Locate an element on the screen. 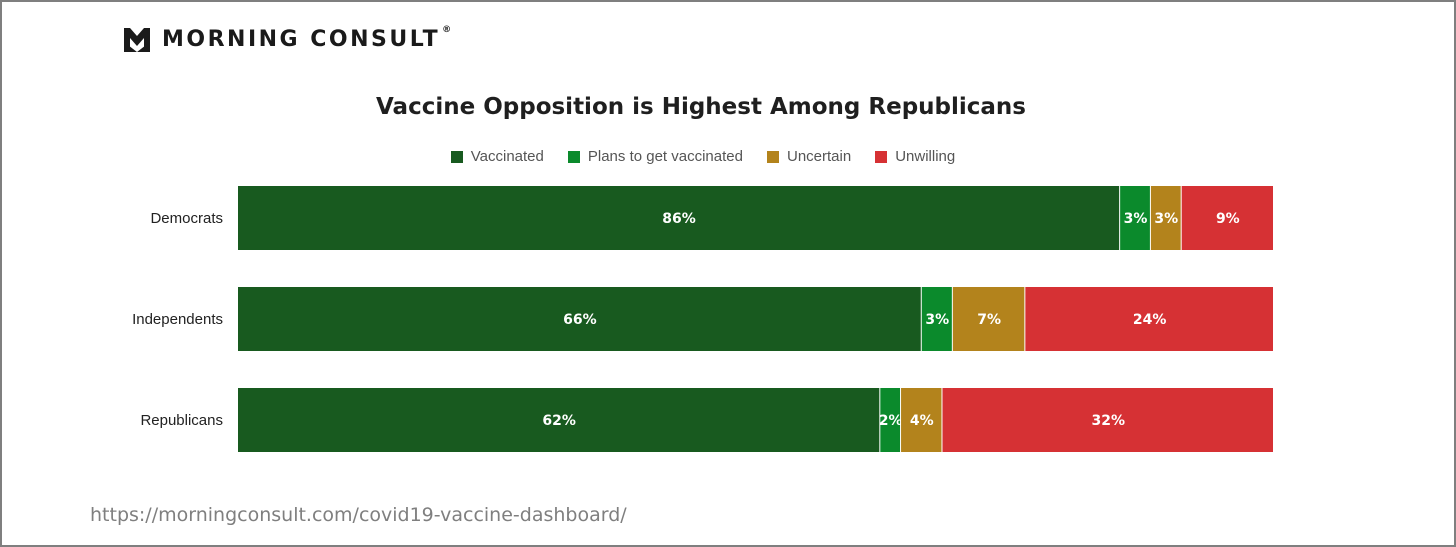 The width and height of the screenshot is (1456, 547). data-label-republicans-unwilling: 32% is located at coordinates (1108, 421).